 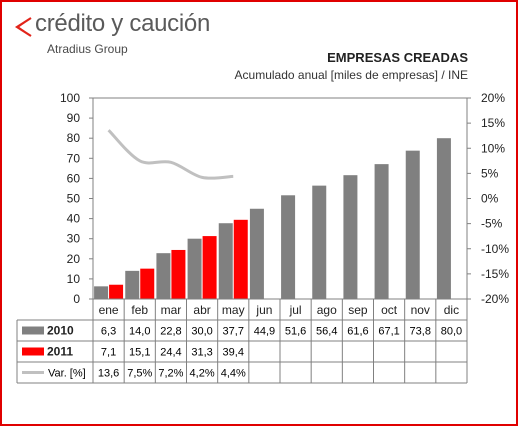 I want to click on table-cell-2010: 73,8, so click(x=420, y=332).